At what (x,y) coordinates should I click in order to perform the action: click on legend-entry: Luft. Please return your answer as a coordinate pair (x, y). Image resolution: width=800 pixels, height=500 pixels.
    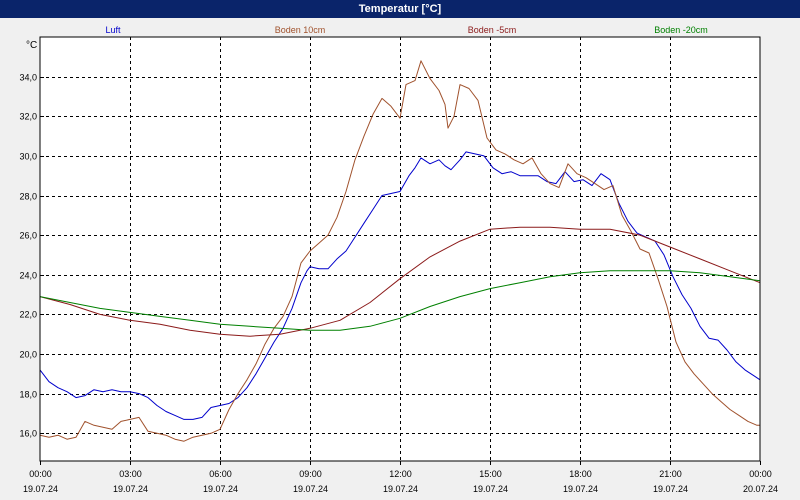
    Looking at the image, I should click on (113, 30).